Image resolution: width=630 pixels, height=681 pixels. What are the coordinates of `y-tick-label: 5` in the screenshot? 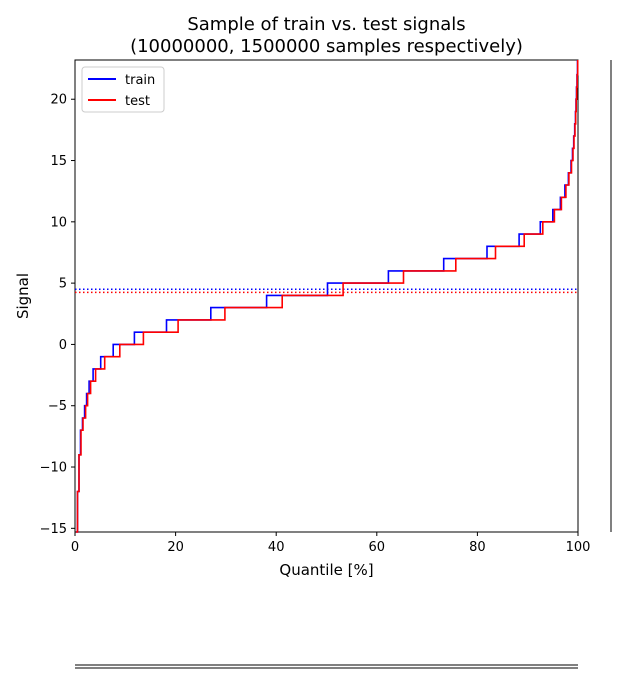 It's located at (63, 284).